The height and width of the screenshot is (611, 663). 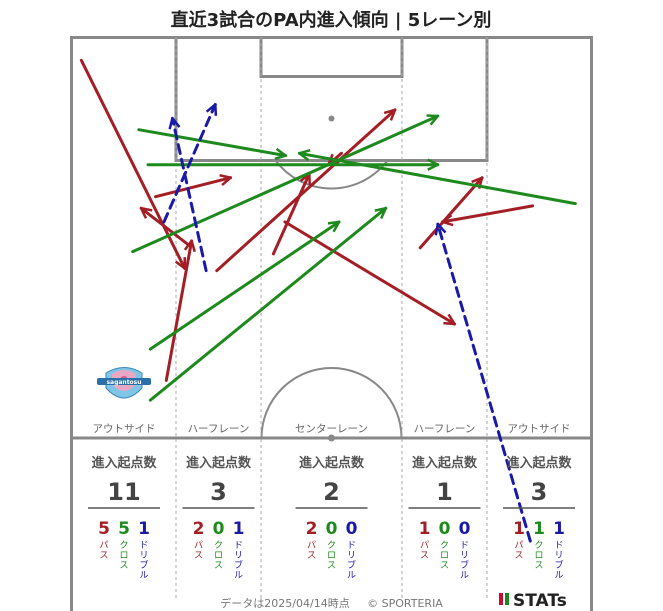 What do you see at coordinates (539, 529) in the screenshot?
I see `lane-5-cross-count: 1` at bounding box center [539, 529].